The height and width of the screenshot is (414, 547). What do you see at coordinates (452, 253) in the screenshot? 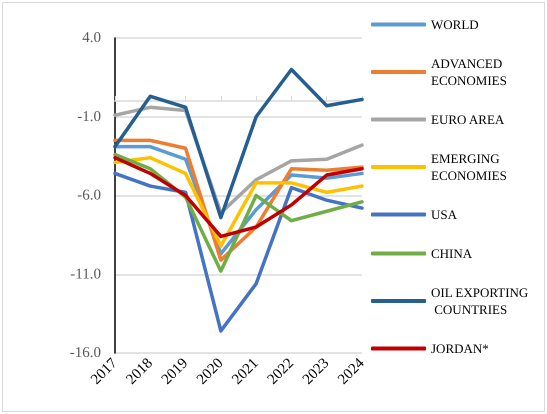
I see `legend-label: CHINA` at bounding box center [452, 253].